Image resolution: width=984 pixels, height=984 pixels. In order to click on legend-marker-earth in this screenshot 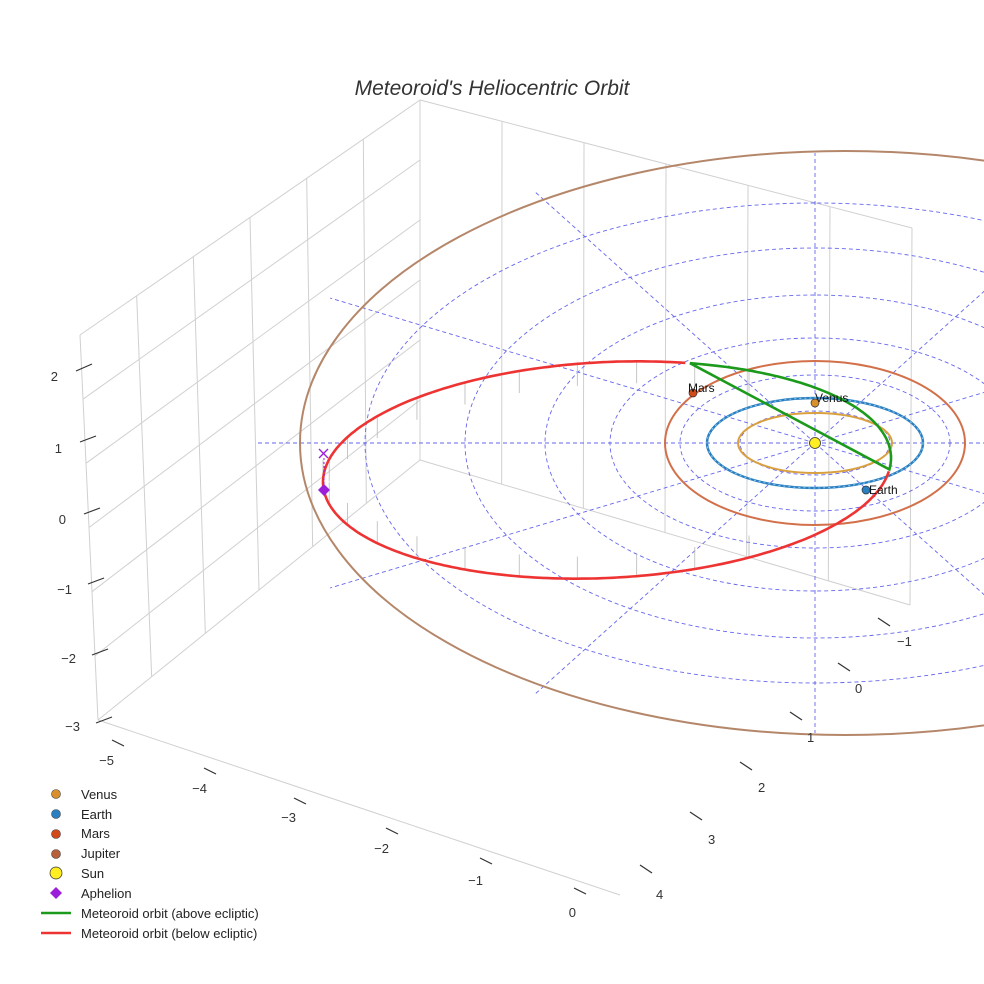, I will do `click(56, 814)`.